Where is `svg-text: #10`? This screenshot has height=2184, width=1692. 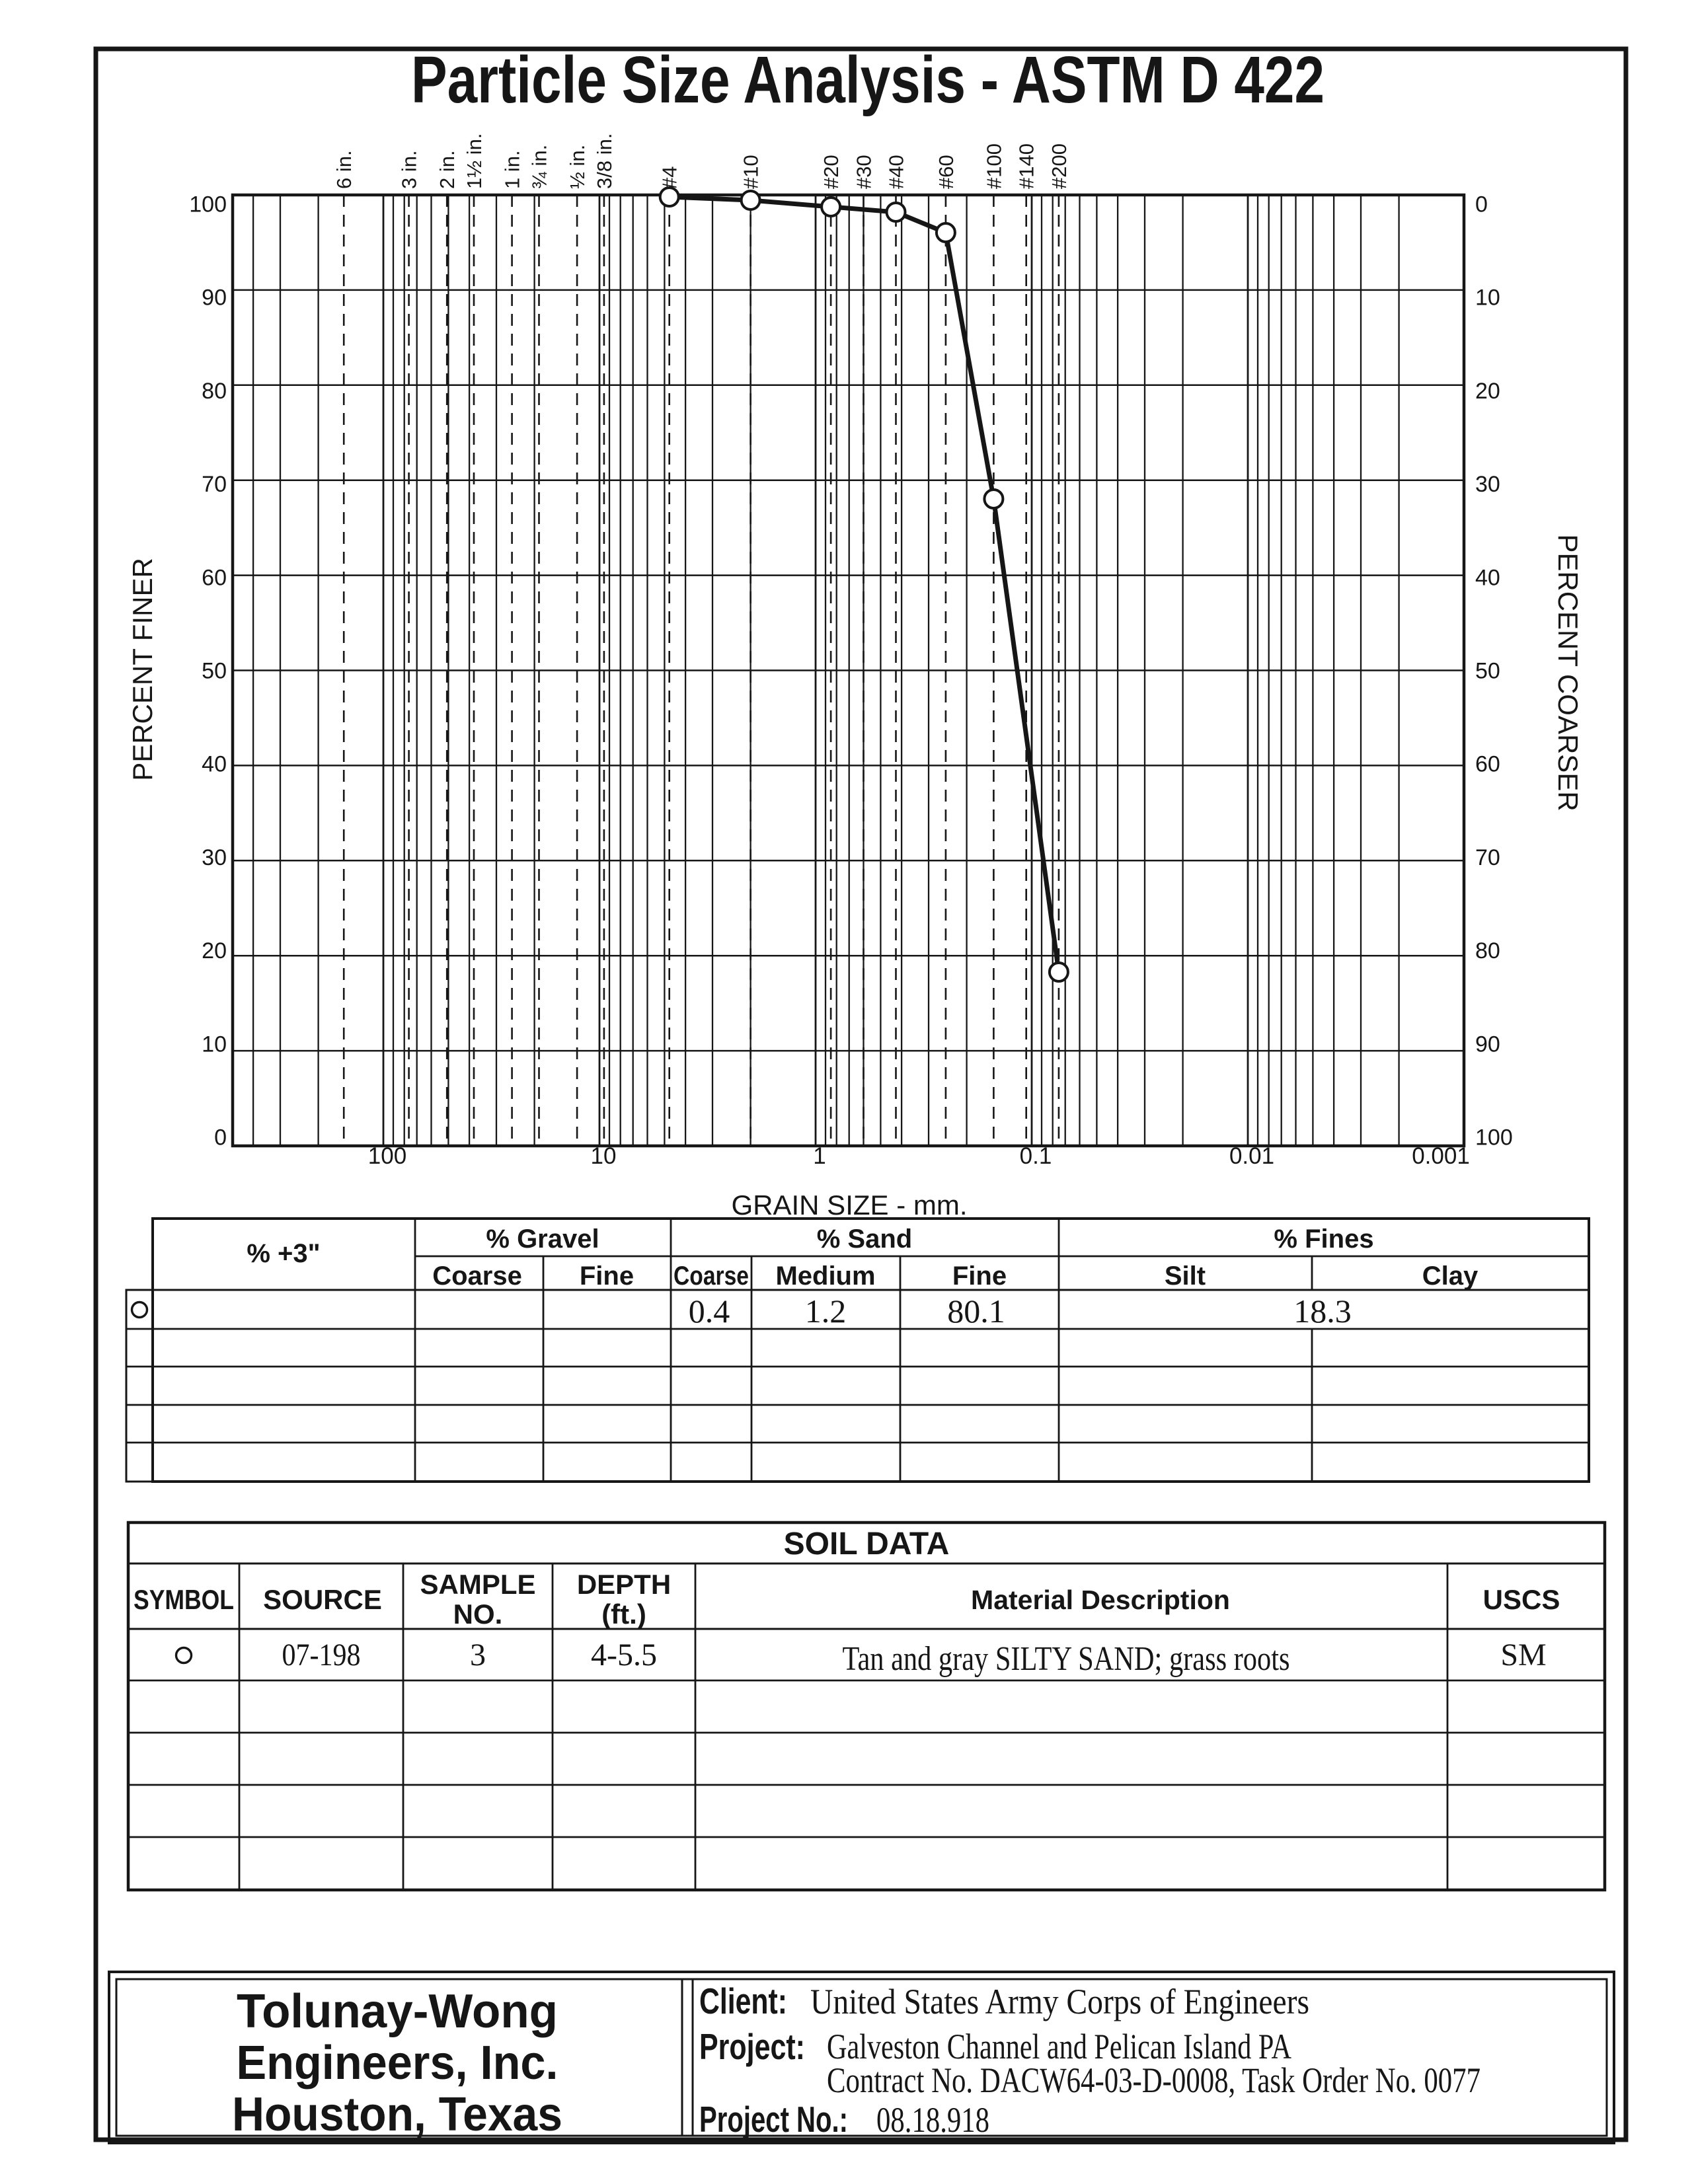
svg-text: #10 is located at coordinates (751, 172).